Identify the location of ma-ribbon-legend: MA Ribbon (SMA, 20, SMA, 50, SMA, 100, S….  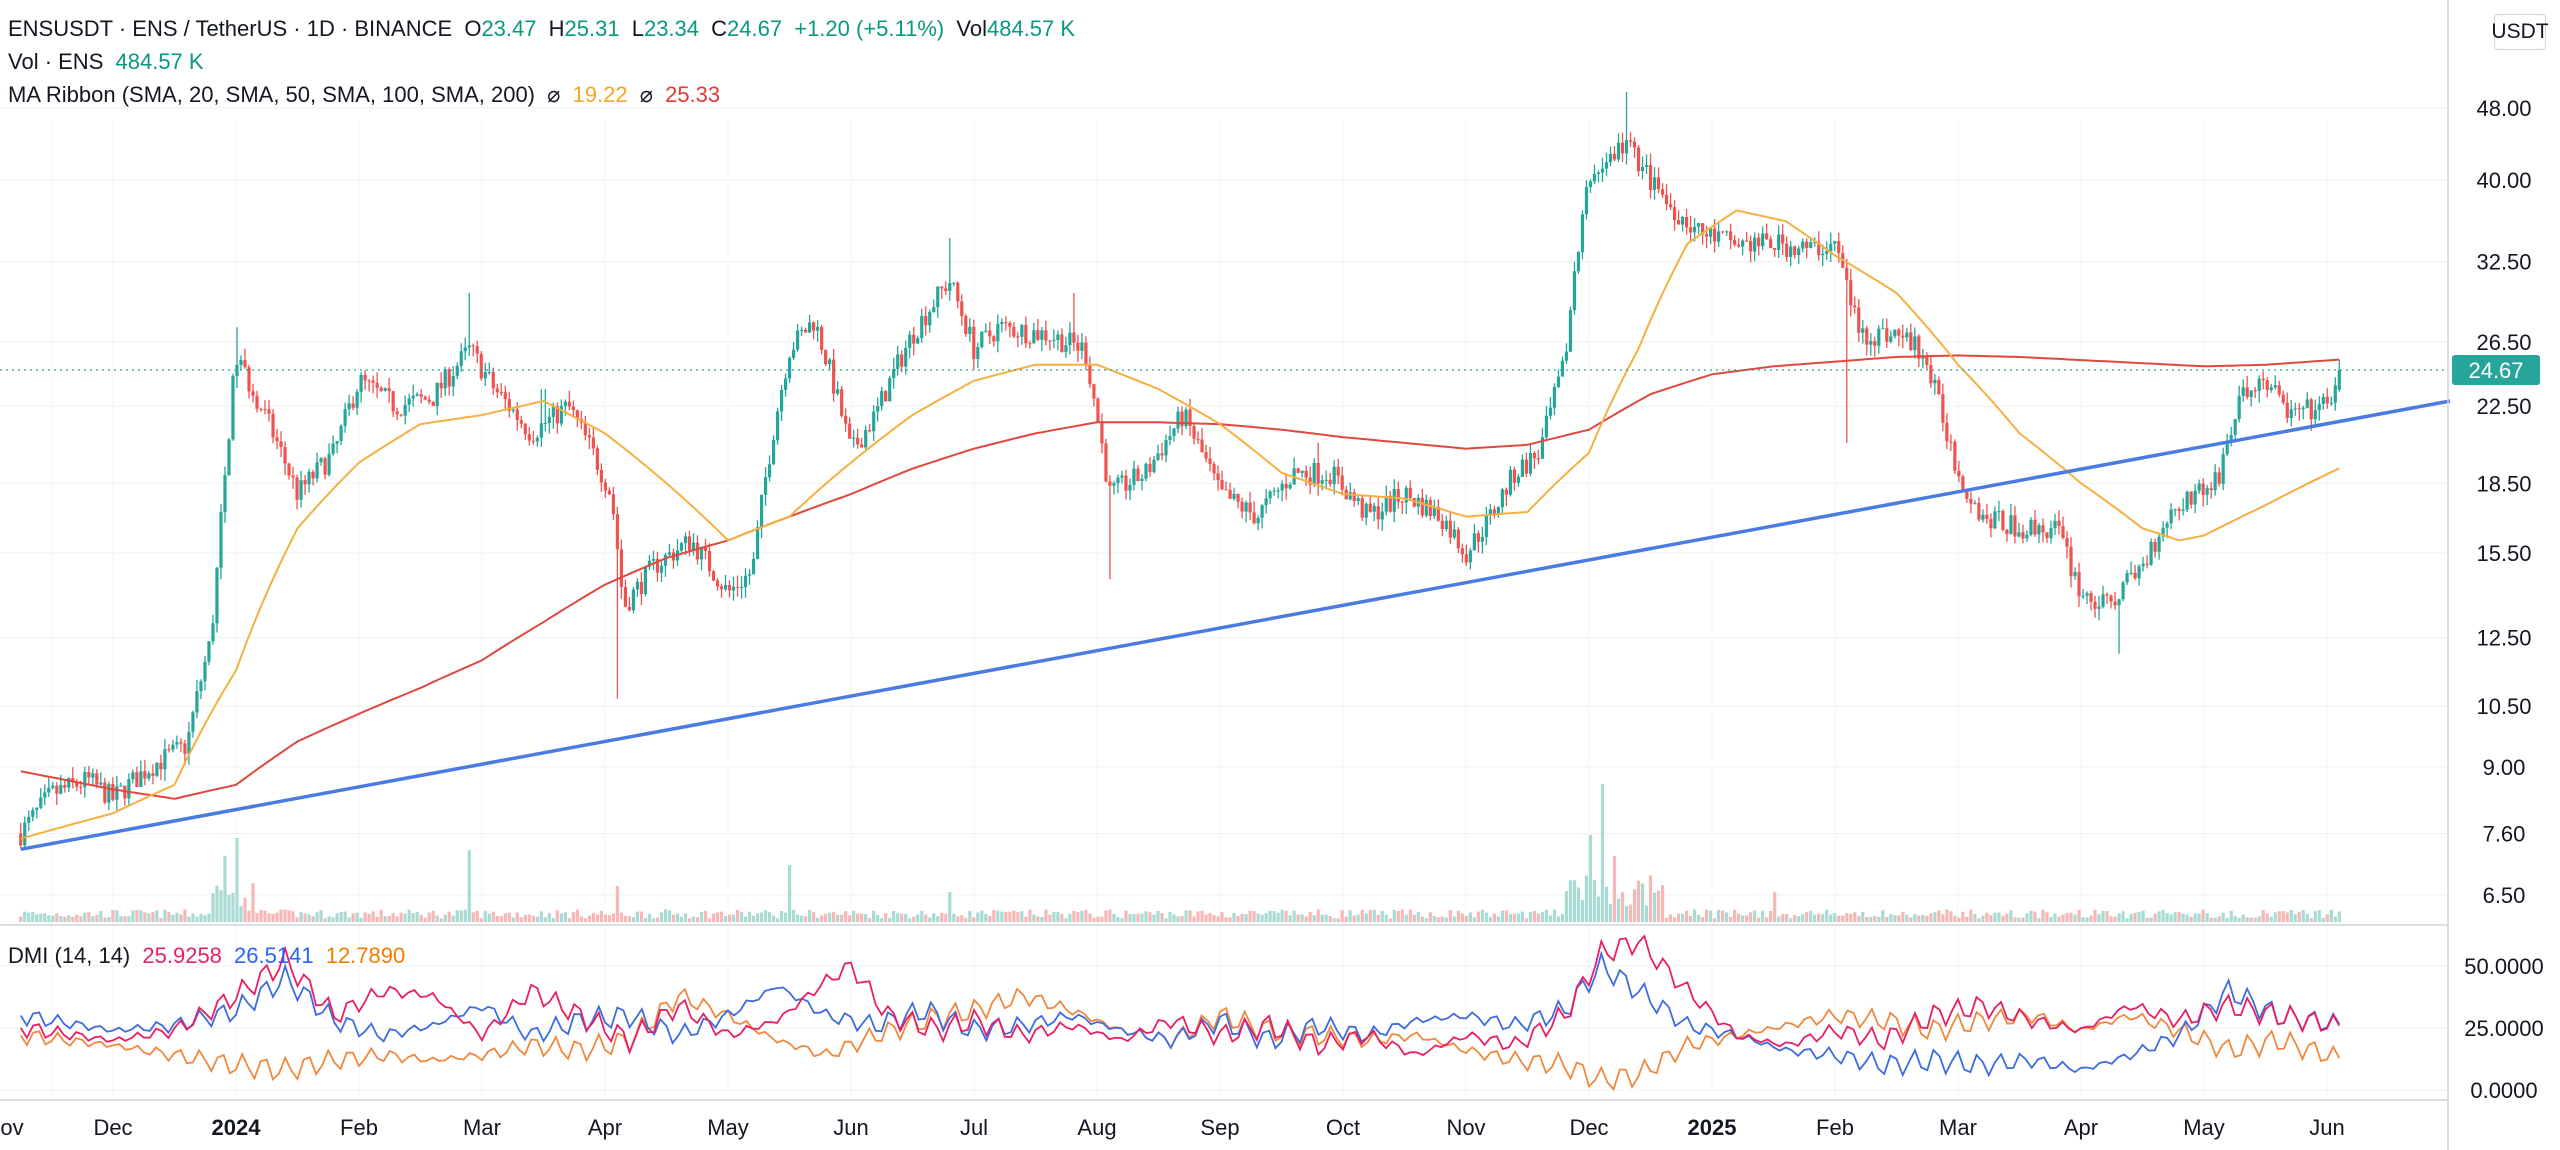
(367, 95).